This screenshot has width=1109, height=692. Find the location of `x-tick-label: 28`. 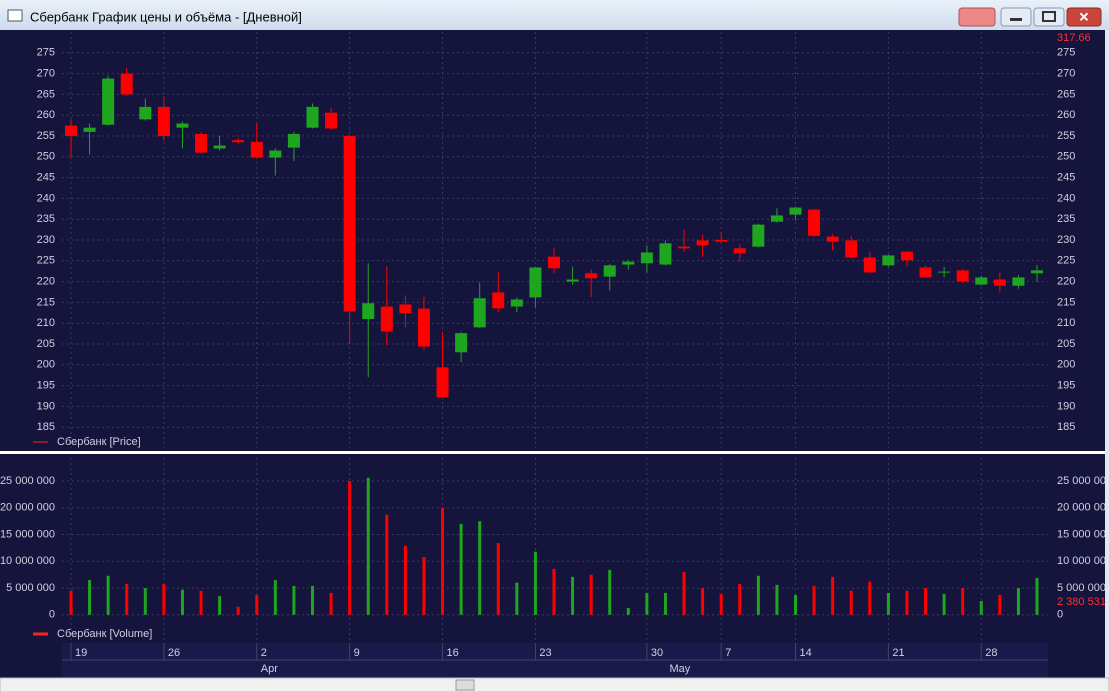

x-tick-label: 28 is located at coordinates (991, 653).